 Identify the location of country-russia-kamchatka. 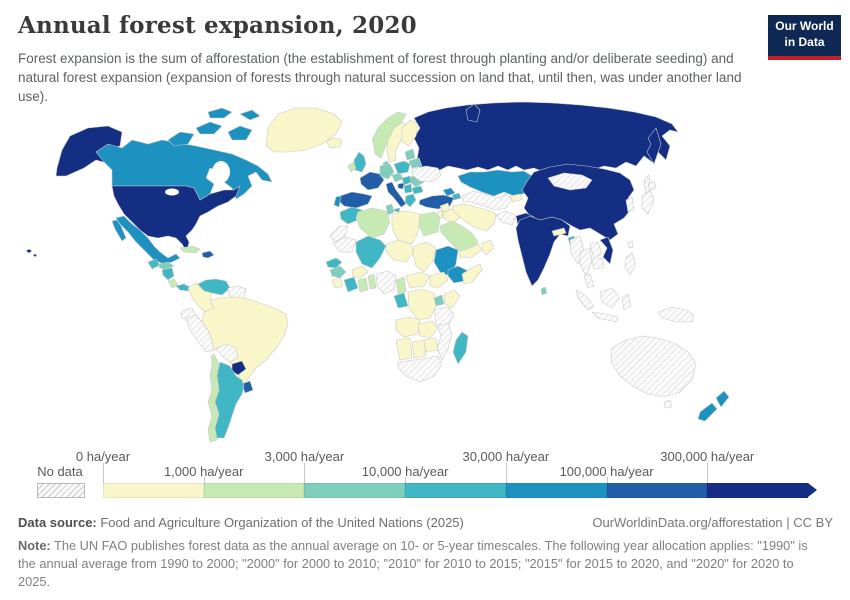
(654, 146).